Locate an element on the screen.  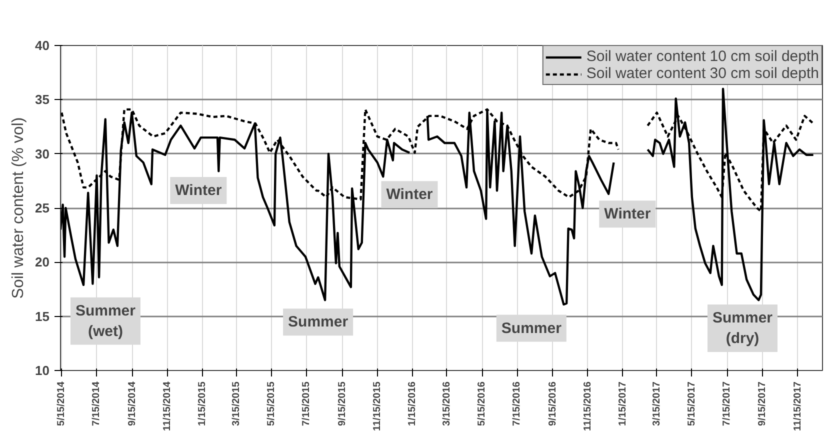
x-tick-label: 9/15/2014 is located at coordinates (132, 403).